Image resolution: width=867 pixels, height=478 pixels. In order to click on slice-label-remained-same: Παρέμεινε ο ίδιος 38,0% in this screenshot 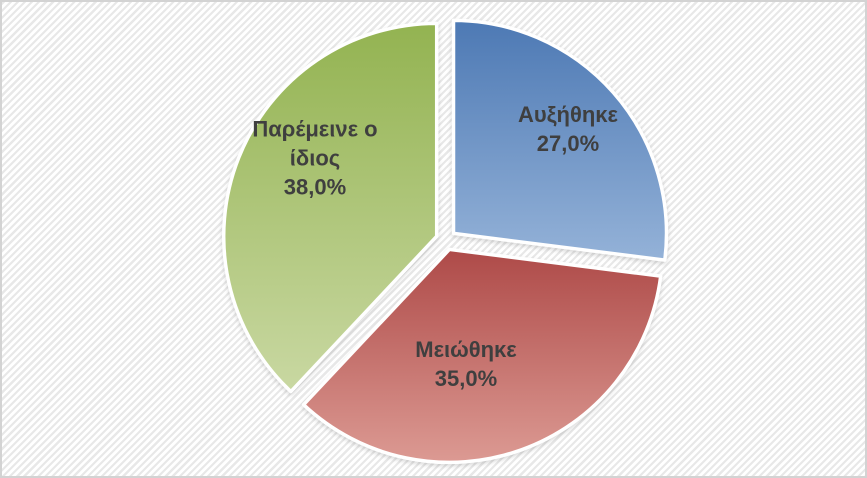, I will do `click(315, 158)`.